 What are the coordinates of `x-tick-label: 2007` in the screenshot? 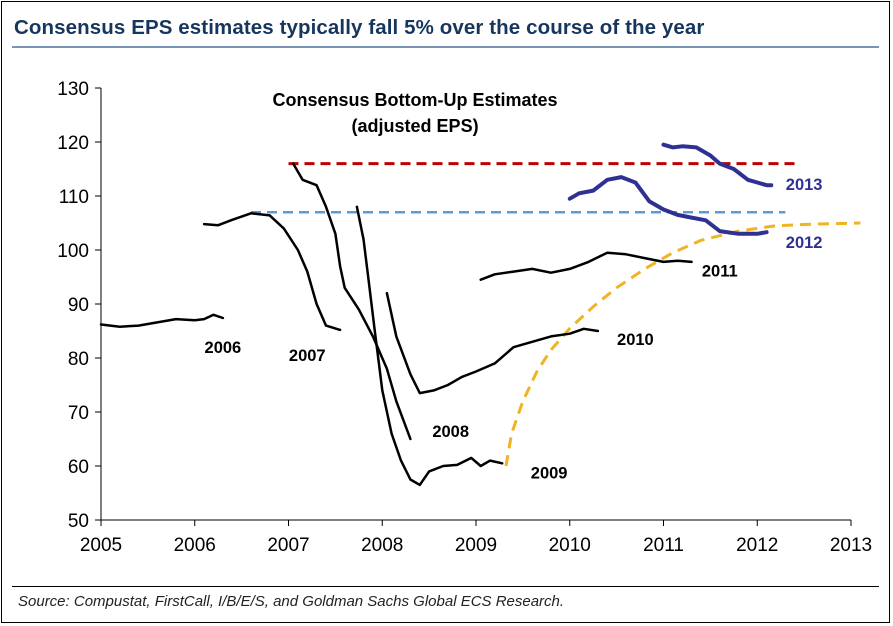 It's located at (288, 545).